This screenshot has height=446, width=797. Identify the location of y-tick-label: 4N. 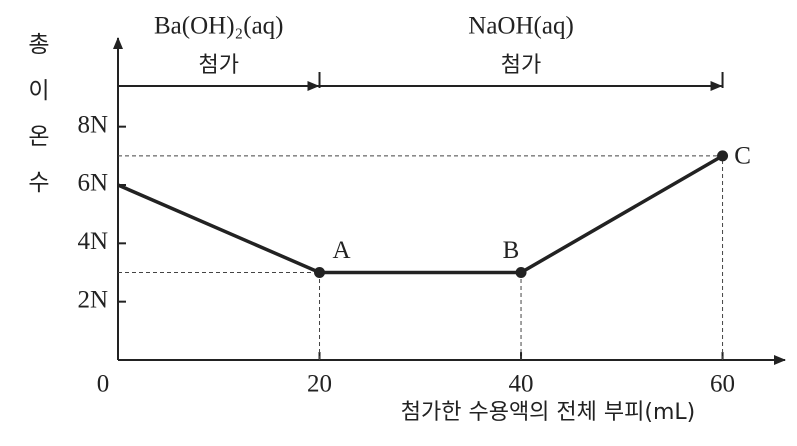
(92, 241).